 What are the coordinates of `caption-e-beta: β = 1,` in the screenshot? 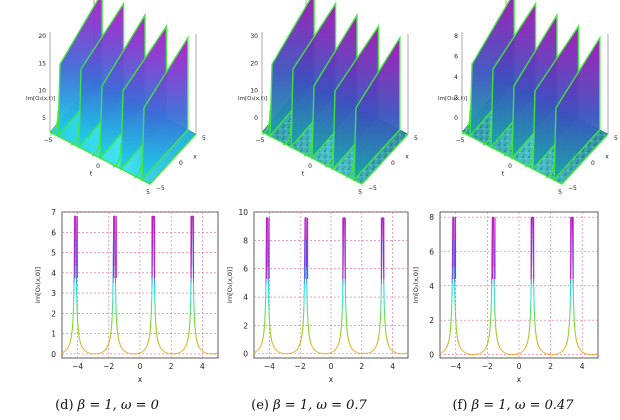 It's located at (293, 405).